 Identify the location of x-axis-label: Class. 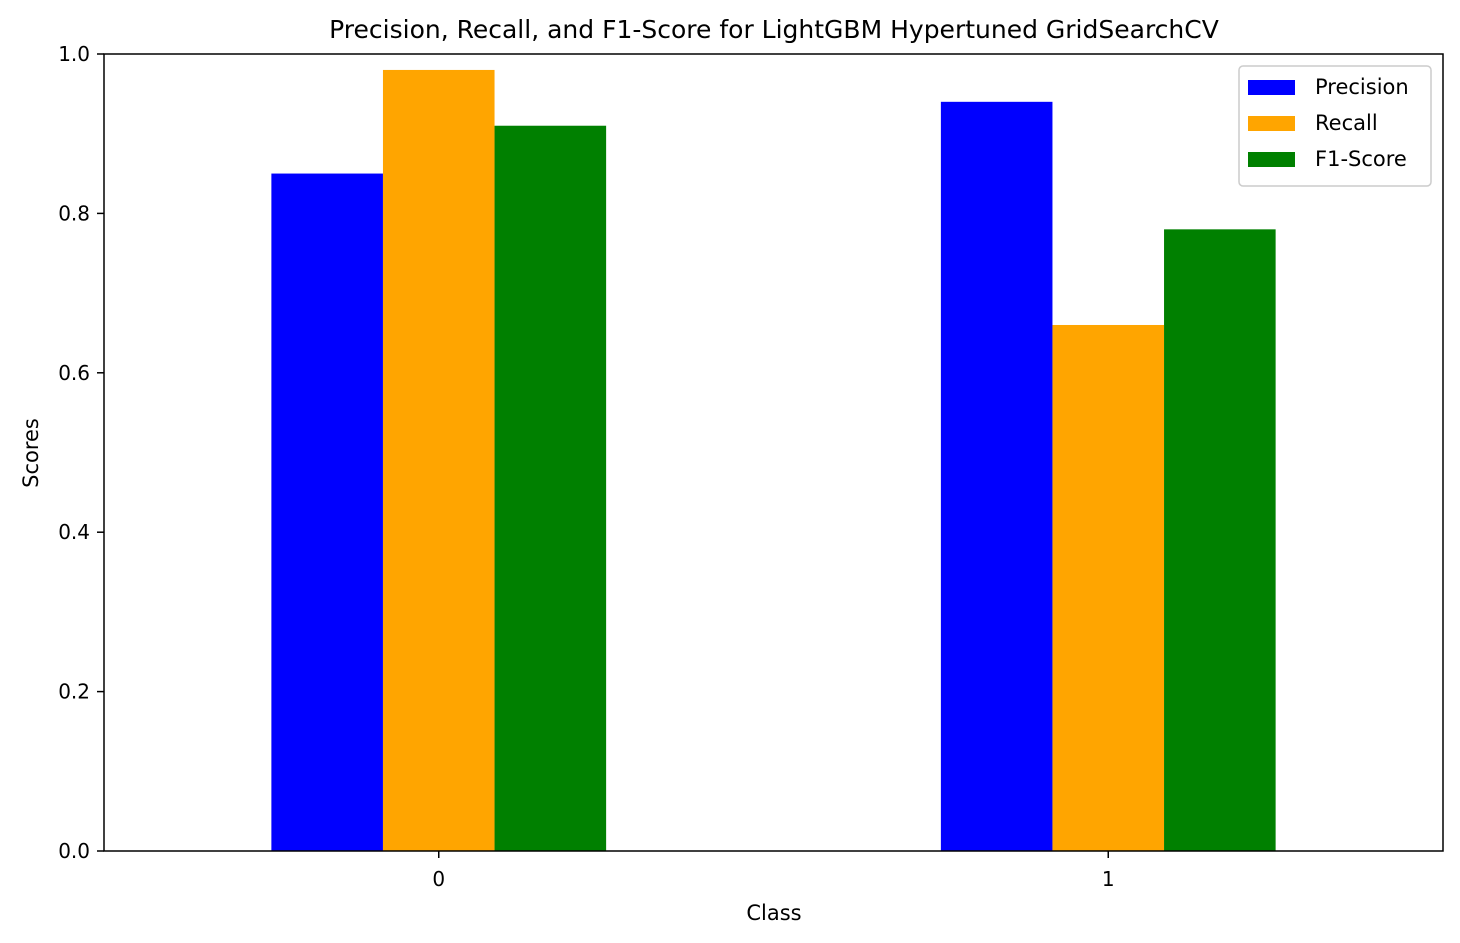
(773, 913).